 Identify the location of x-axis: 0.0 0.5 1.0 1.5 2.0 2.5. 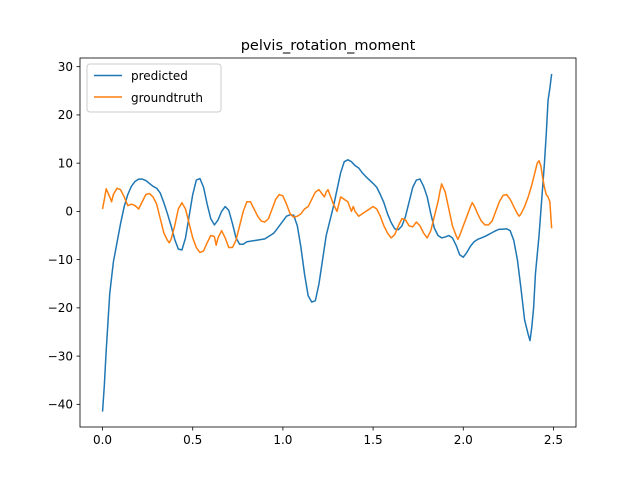
(328, 437).